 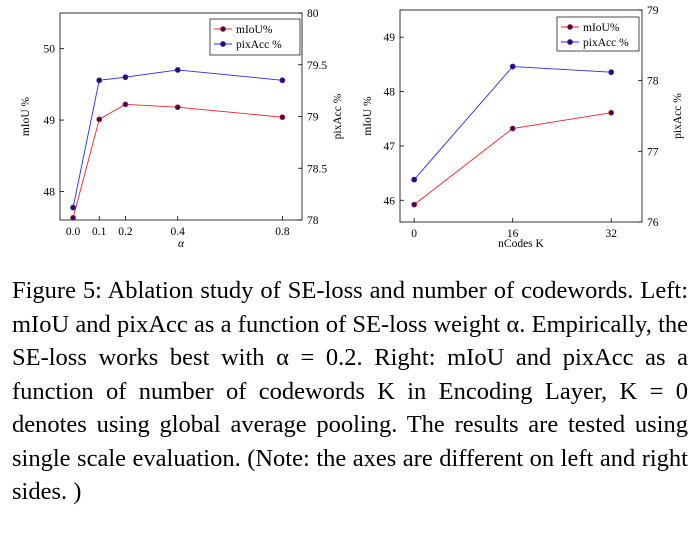 What do you see at coordinates (50, 50) in the screenshot?
I see `y-tick-label: 50` at bounding box center [50, 50].